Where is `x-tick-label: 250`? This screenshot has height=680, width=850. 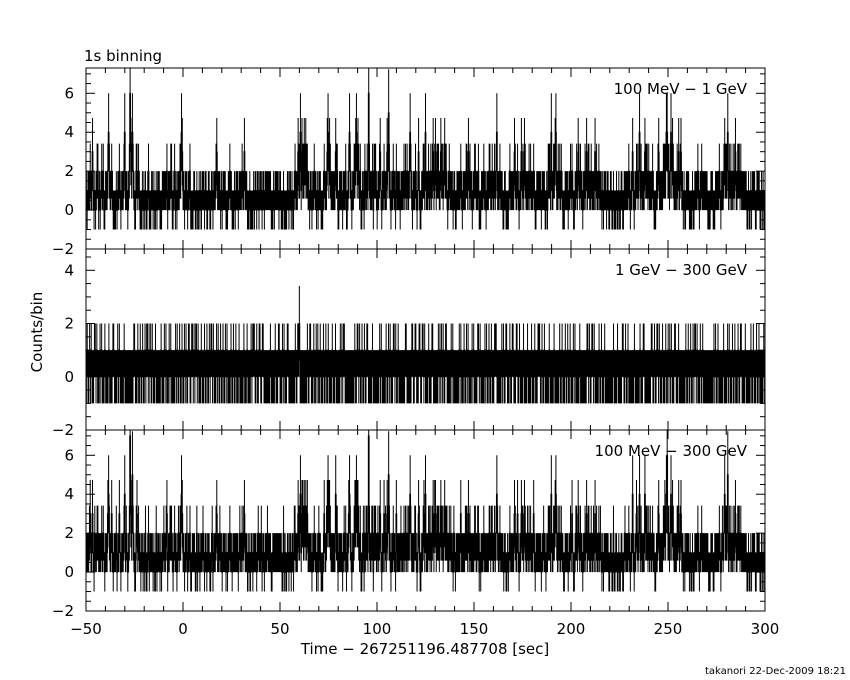 x-tick-label: 250 is located at coordinates (668, 629).